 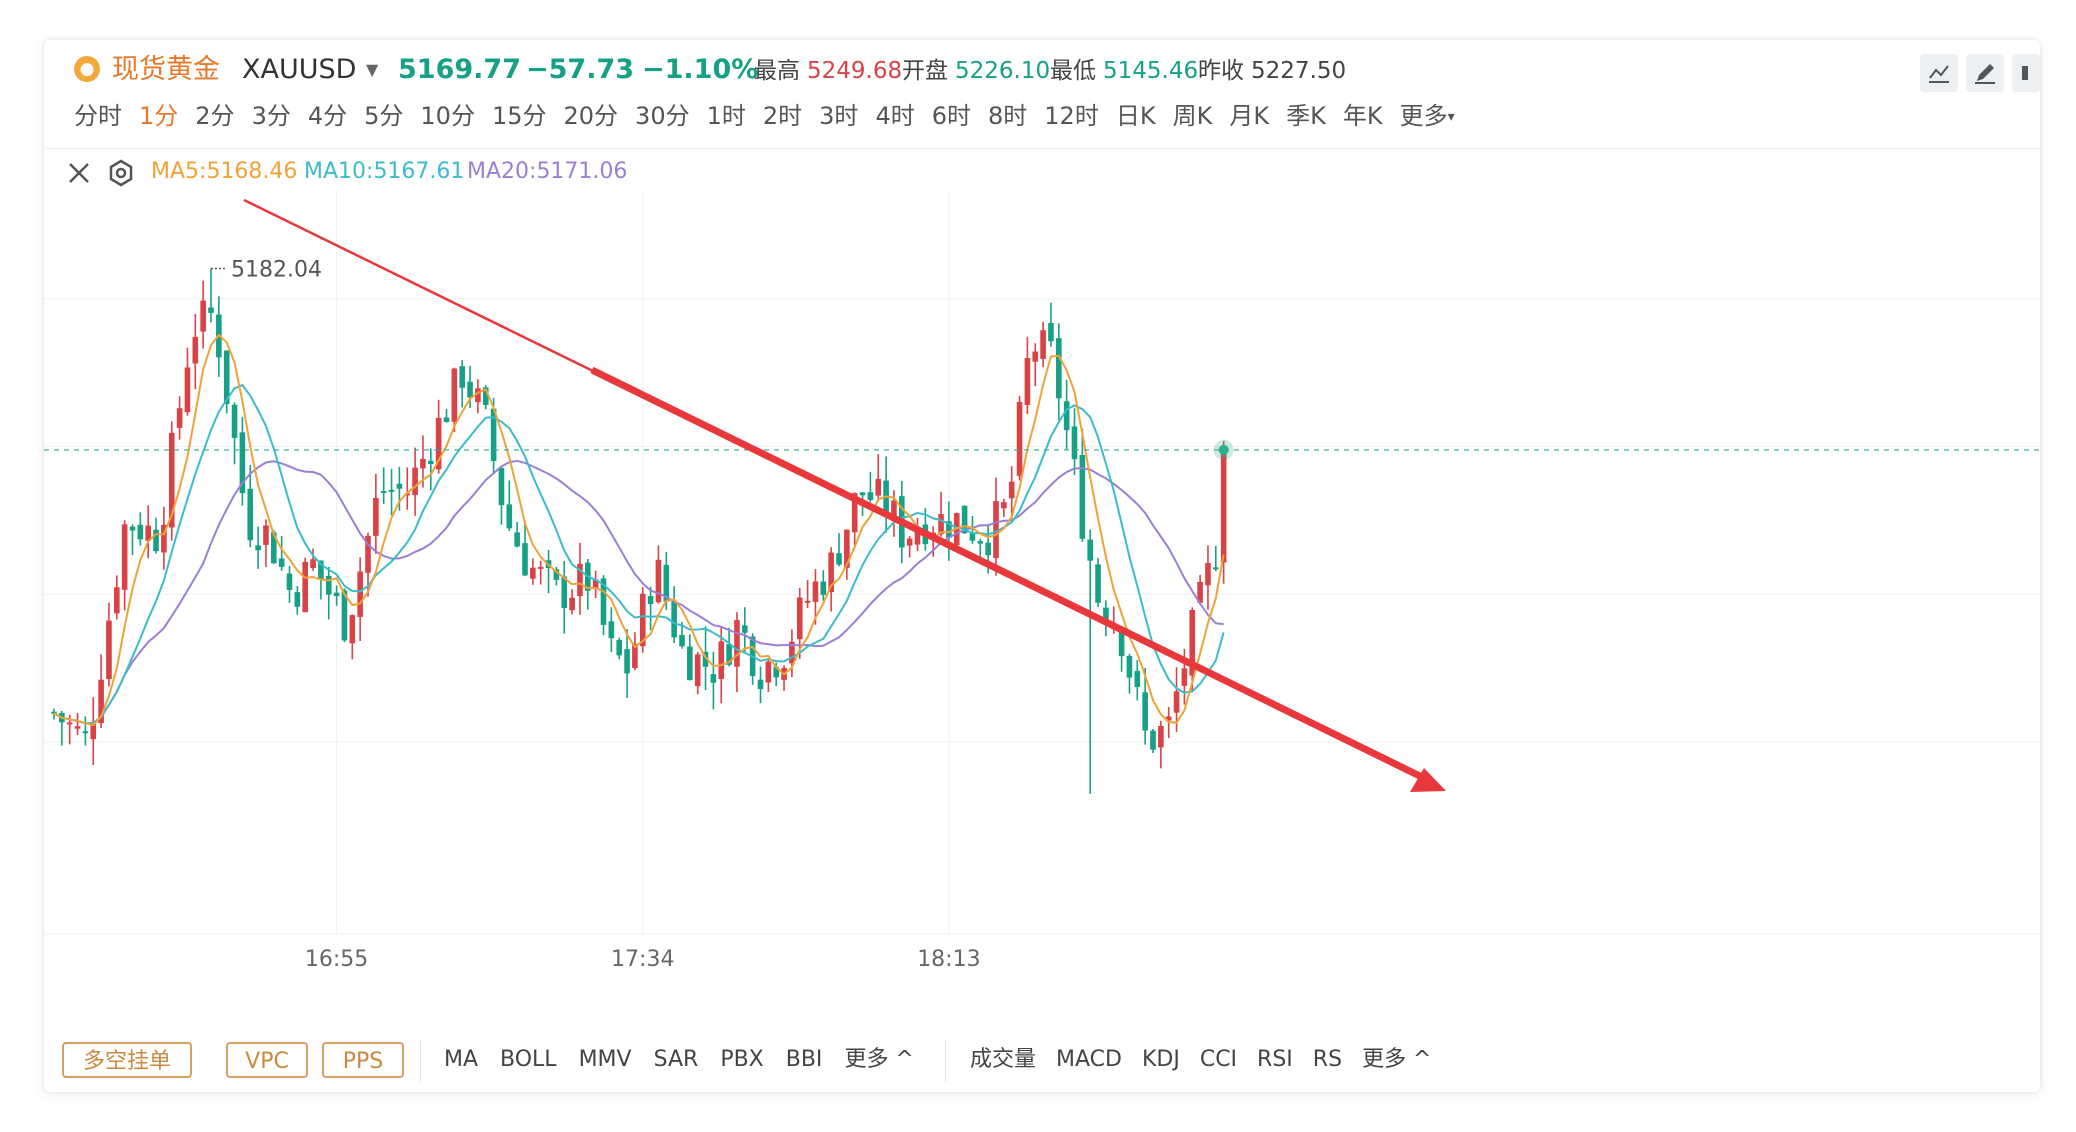 What do you see at coordinates (945, 1061) in the screenshot?
I see `divider` at bounding box center [945, 1061].